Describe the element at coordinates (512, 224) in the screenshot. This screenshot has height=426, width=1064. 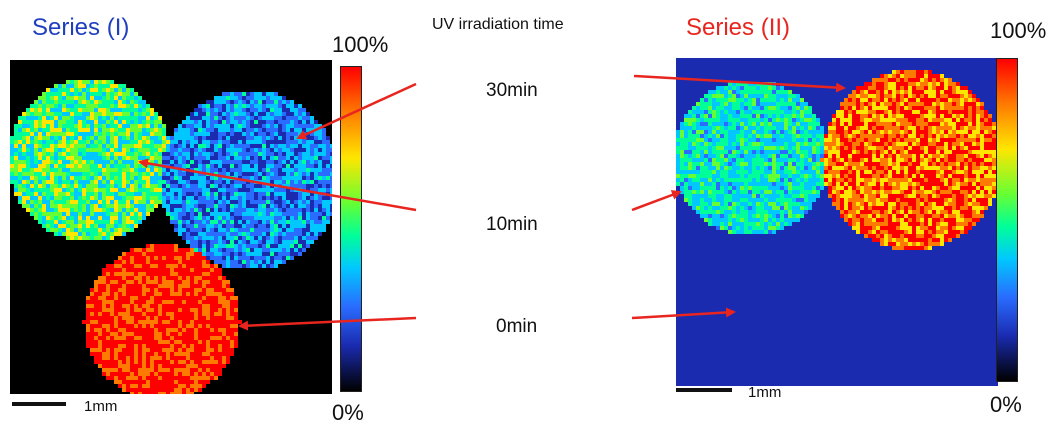
I see `time-label-10min: 10min` at that location.